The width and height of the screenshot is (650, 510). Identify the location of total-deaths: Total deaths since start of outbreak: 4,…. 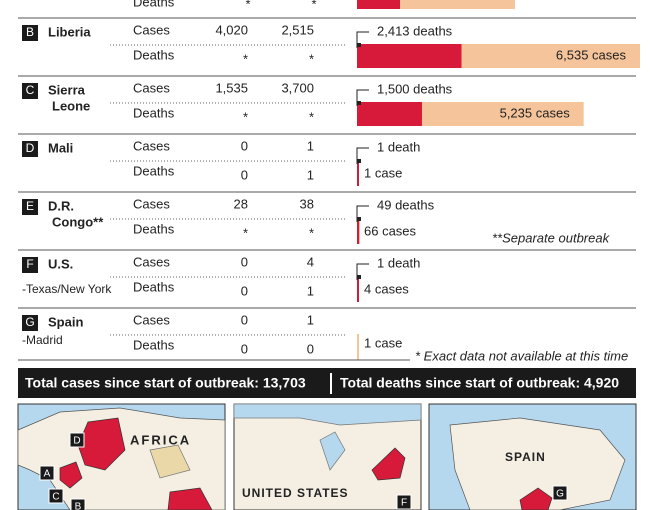
(479, 383).